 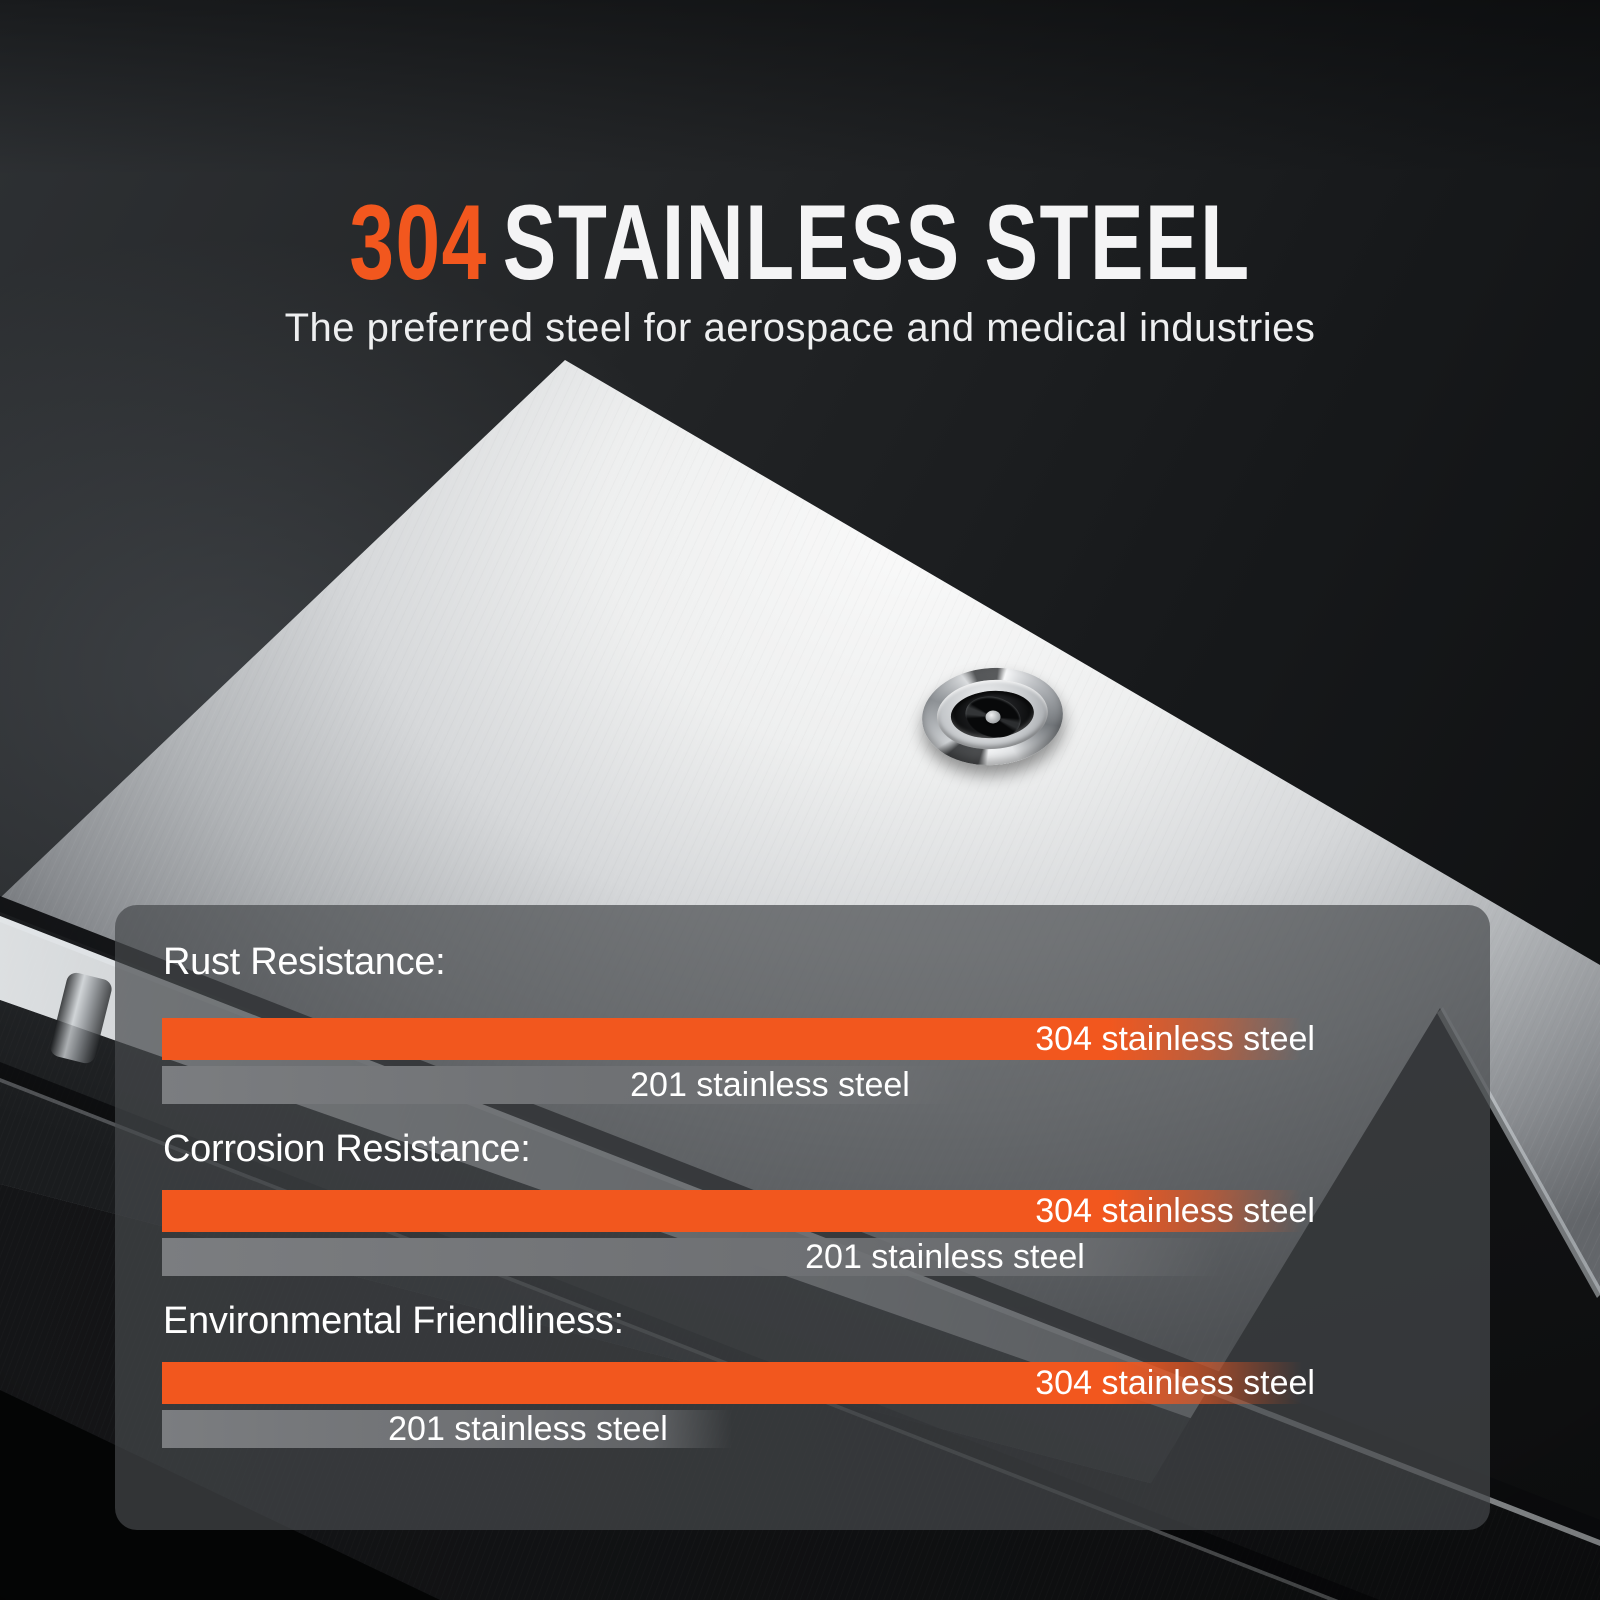 I want to click on page-title: 304 STAINLESS STEEL, so click(x=800, y=242).